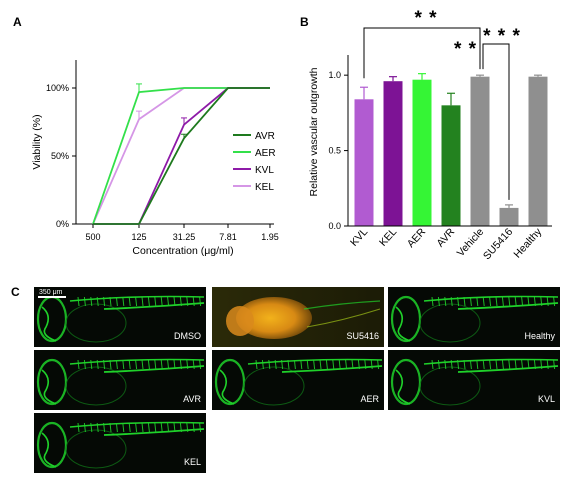 Image resolution: width=562 pixels, height=481 pixels. I want to click on yolk-orange-shape, so click(274, 318).